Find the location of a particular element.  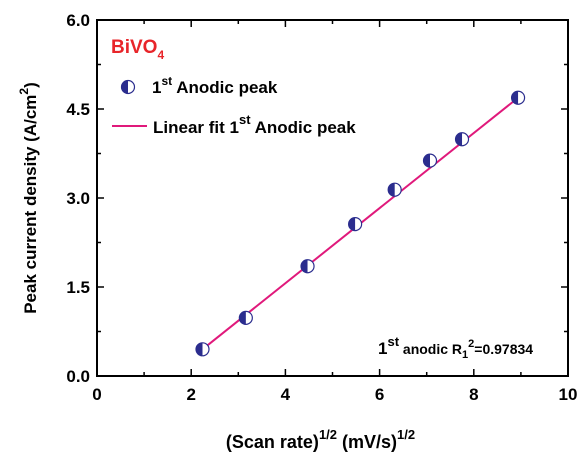

fit-r2-annotation: 1st anodic R12=0.97834 is located at coordinates (455, 347).